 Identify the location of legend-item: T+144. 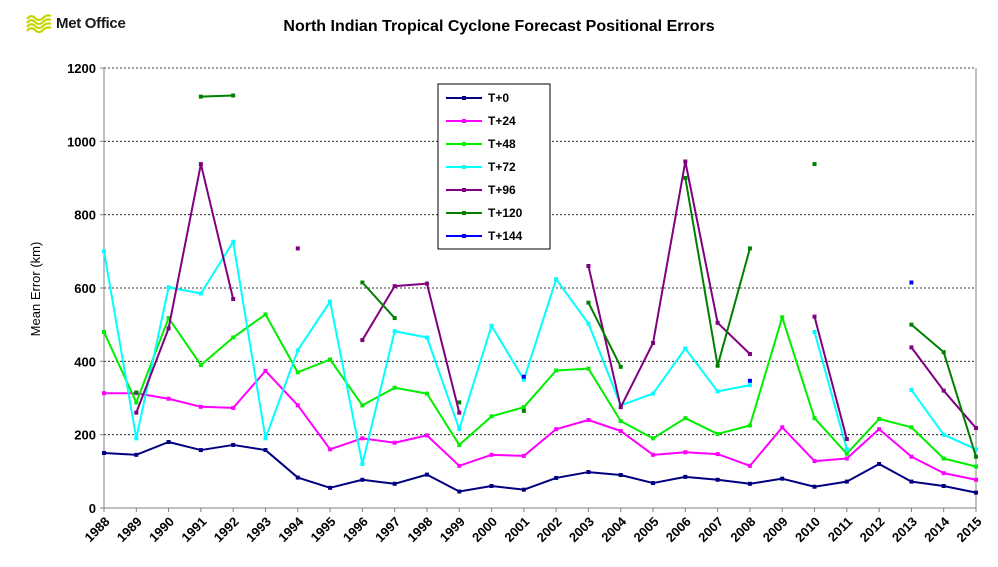
(484, 236).